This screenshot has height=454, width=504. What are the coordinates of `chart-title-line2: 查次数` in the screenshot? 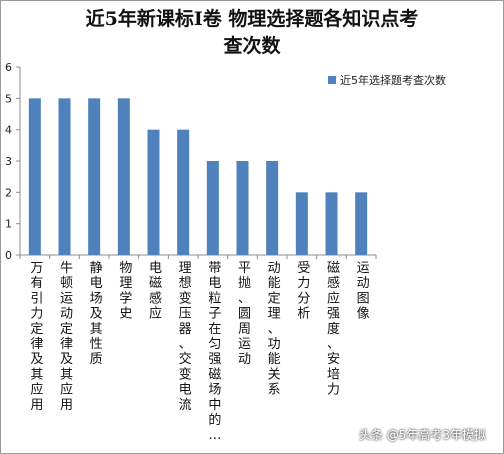 It's located at (252, 46).